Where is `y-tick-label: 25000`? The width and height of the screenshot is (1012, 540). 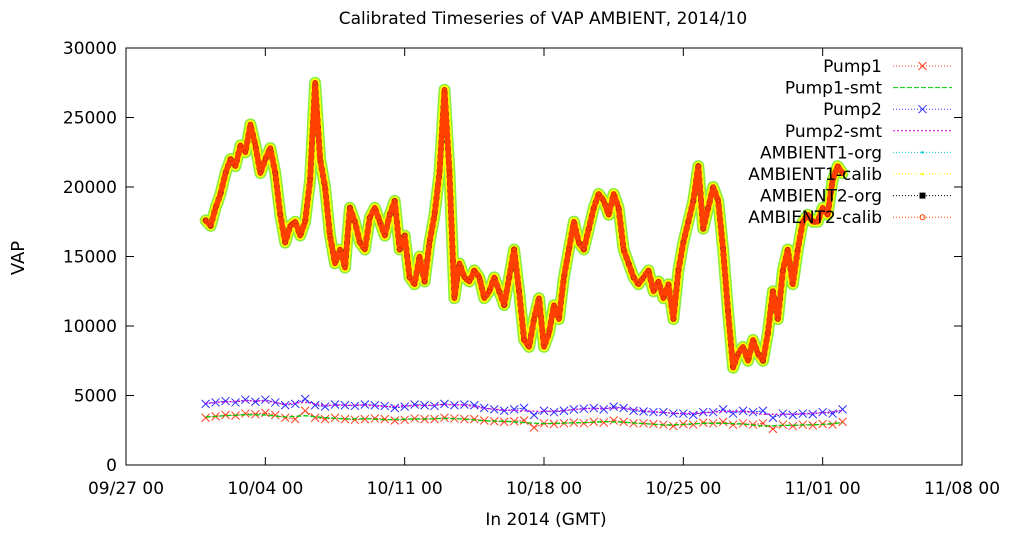 y-tick-label: 25000 is located at coordinates (90, 119).